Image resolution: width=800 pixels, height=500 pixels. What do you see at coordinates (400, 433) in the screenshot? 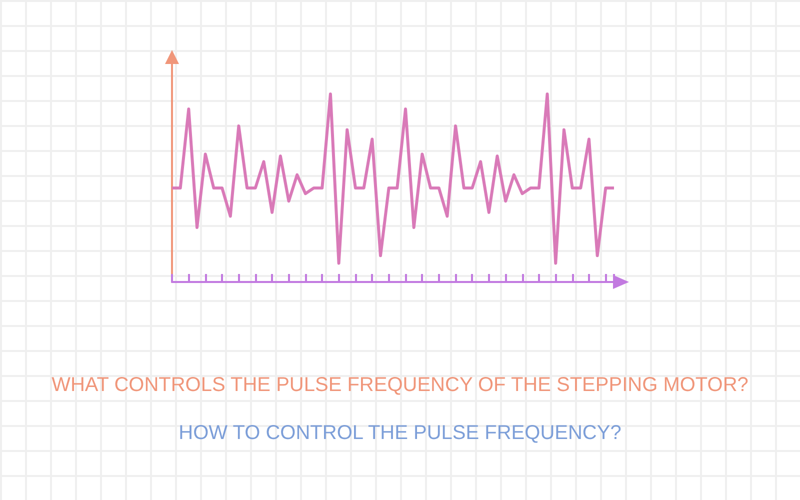
I see `text: HOW TO CONTROL THE PULSE FREQUENCY?` at bounding box center [400, 433].